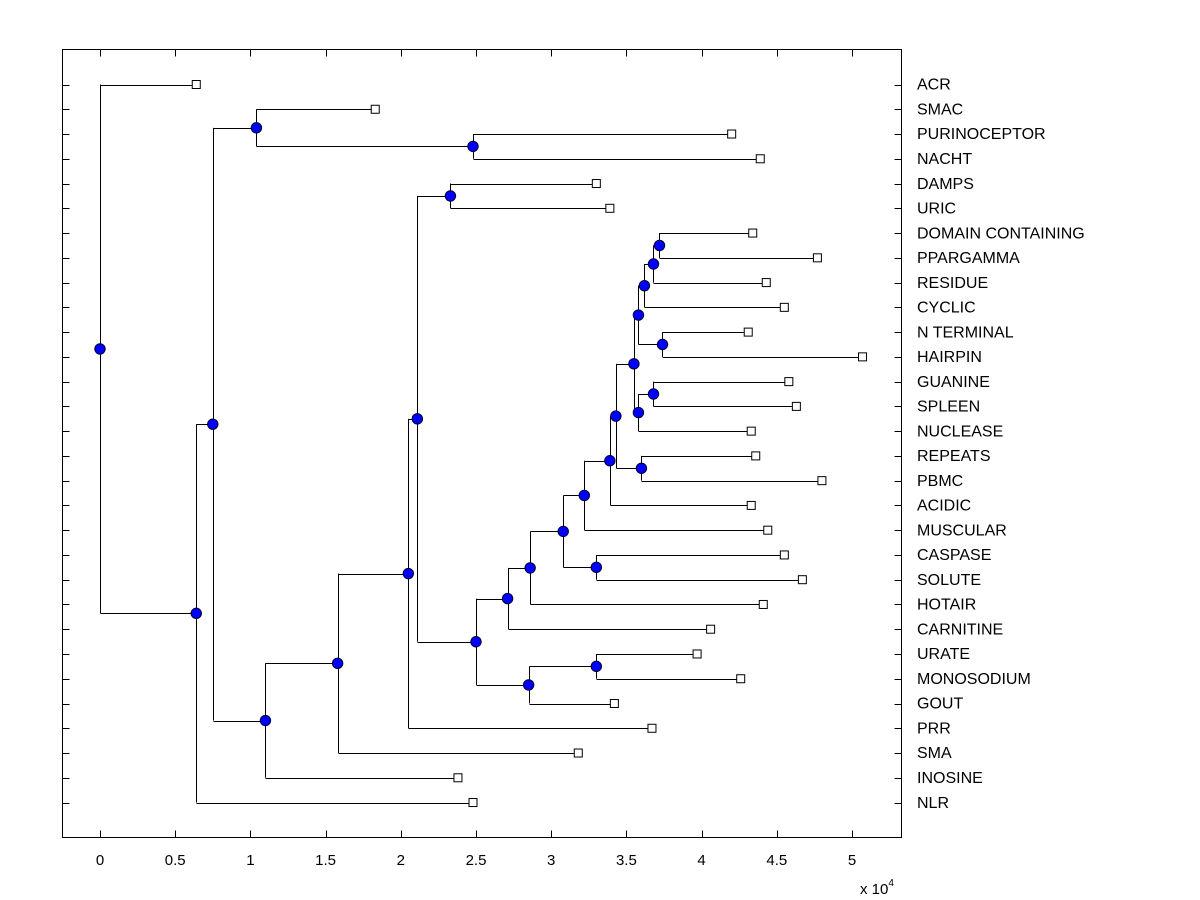  What do you see at coordinates (974, 679) in the screenshot?
I see `leaf-label: MONOSODIUM` at bounding box center [974, 679].